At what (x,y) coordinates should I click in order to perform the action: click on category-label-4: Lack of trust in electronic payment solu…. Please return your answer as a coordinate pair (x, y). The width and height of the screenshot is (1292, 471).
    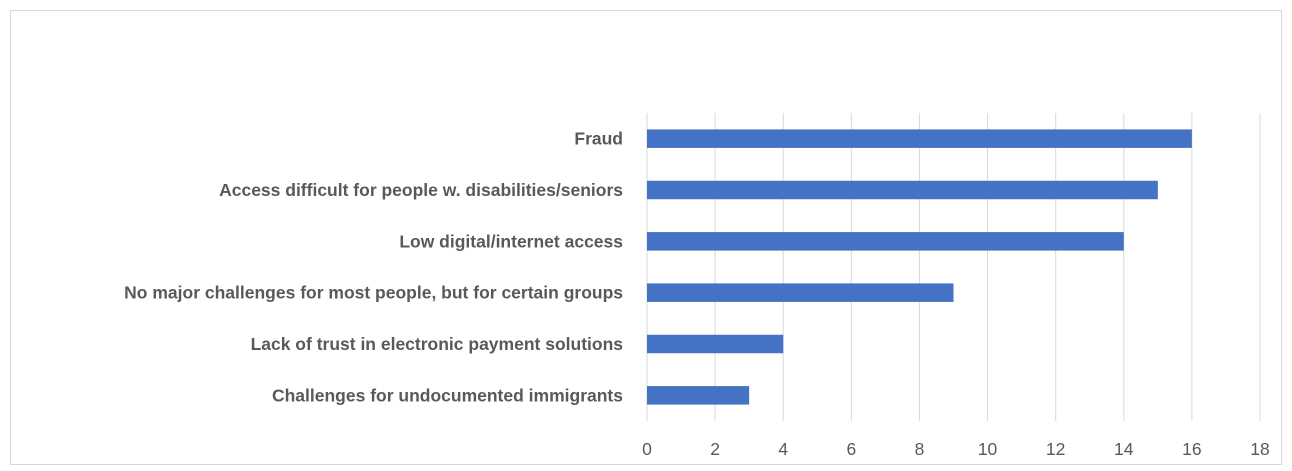
    Looking at the image, I should click on (437, 344).